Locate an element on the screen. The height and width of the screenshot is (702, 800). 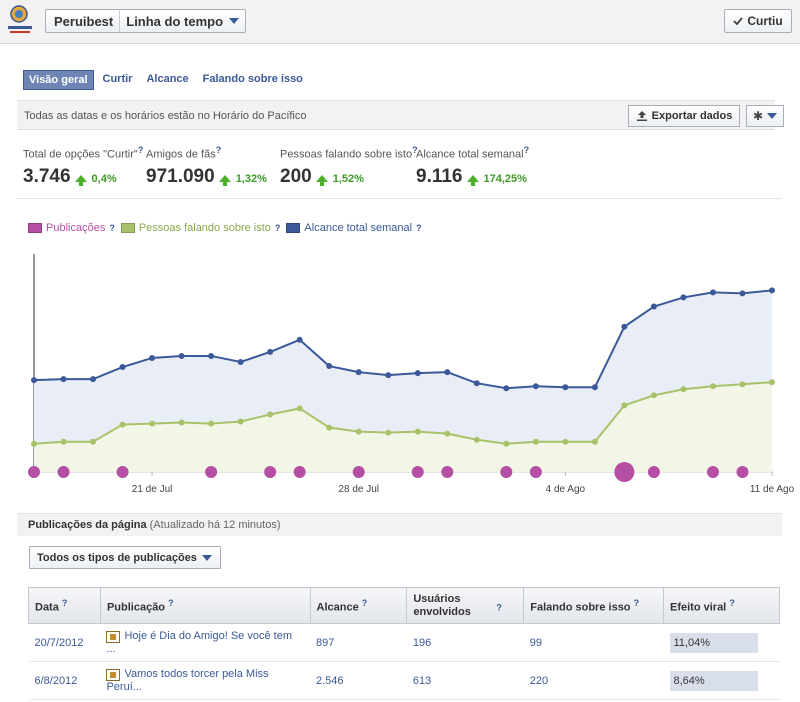
column-header-label: Efeito viral is located at coordinates (698, 607).